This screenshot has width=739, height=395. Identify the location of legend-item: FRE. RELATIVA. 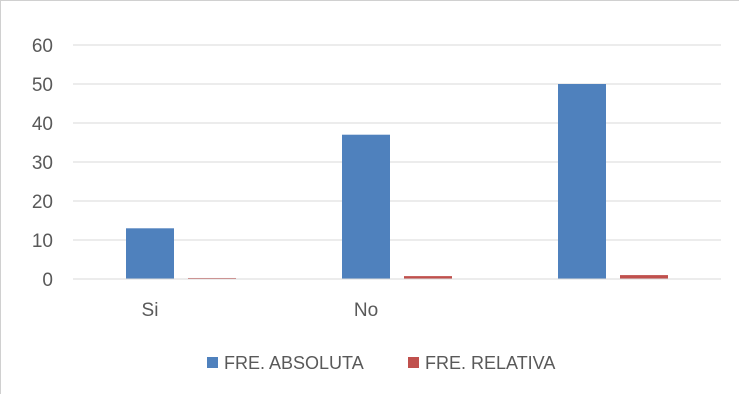
(481, 363).